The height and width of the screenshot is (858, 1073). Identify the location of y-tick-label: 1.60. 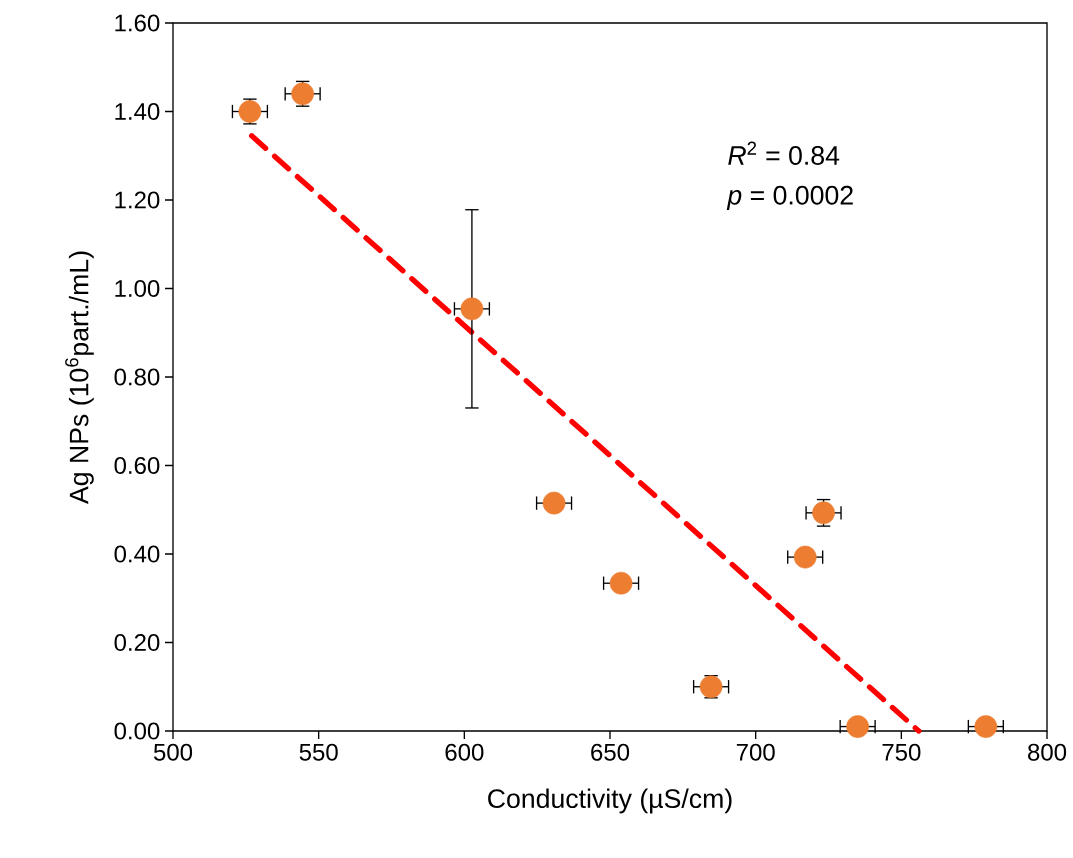
(137, 23).